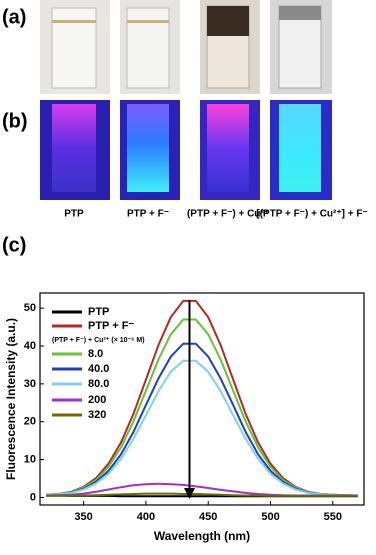  Describe the element at coordinates (98, 312) in the screenshot. I see `legend-label: PTP` at that location.